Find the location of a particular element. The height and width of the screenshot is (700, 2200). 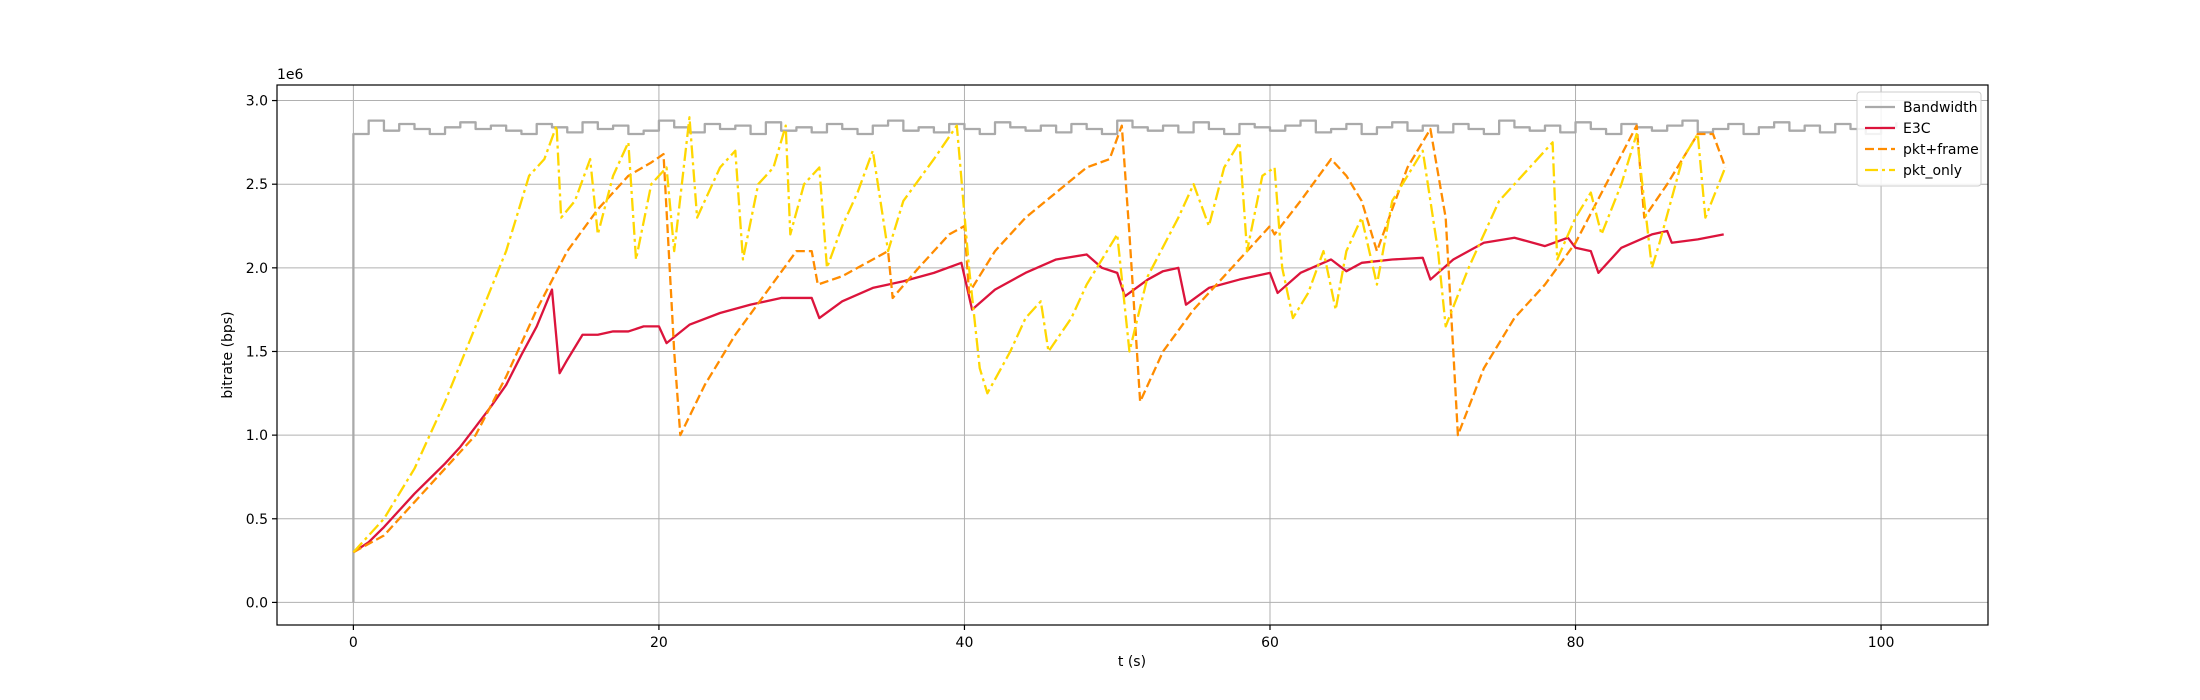

x-tick-label: 80 is located at coordinates (1576, 643).